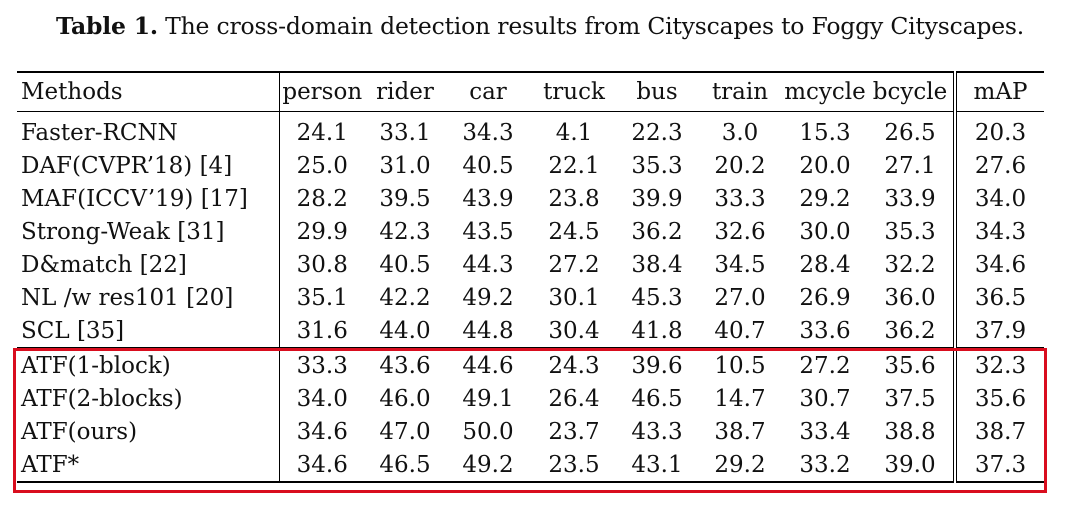  I want to click on method-name-cell: MAF(ICCV’19) [17], so click(134, 198).